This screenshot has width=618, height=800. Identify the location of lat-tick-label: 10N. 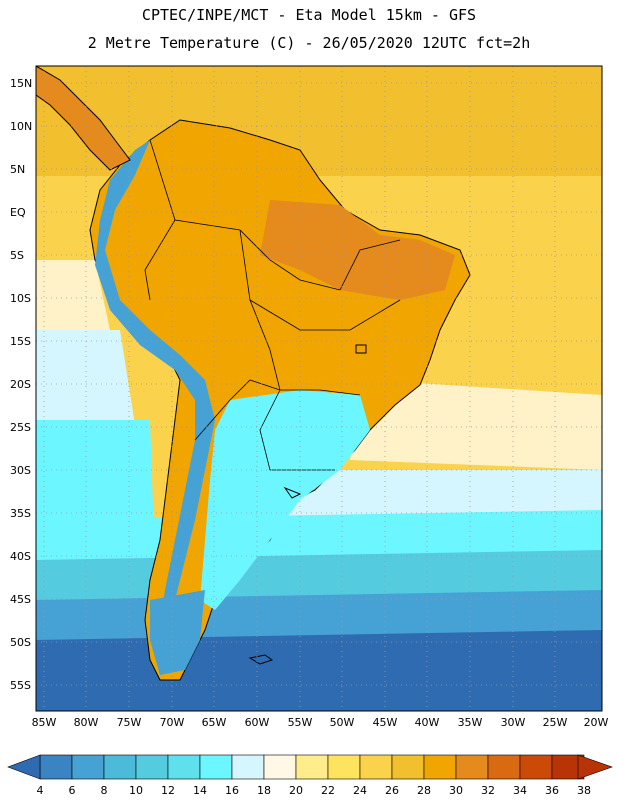
(21, 126).